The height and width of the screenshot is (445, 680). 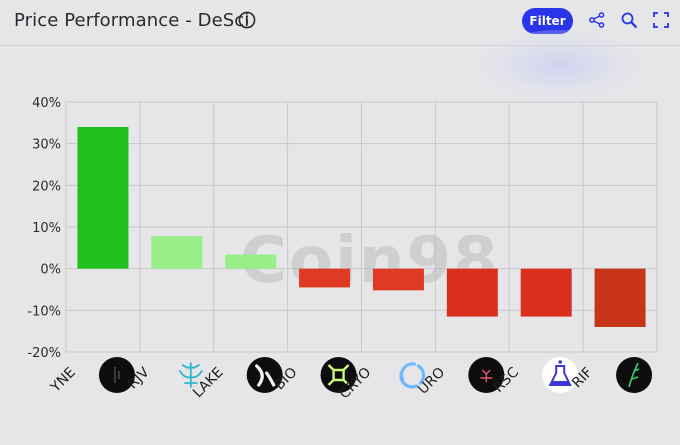 I want to click on bar-rsc, so click(x=546, y=292).